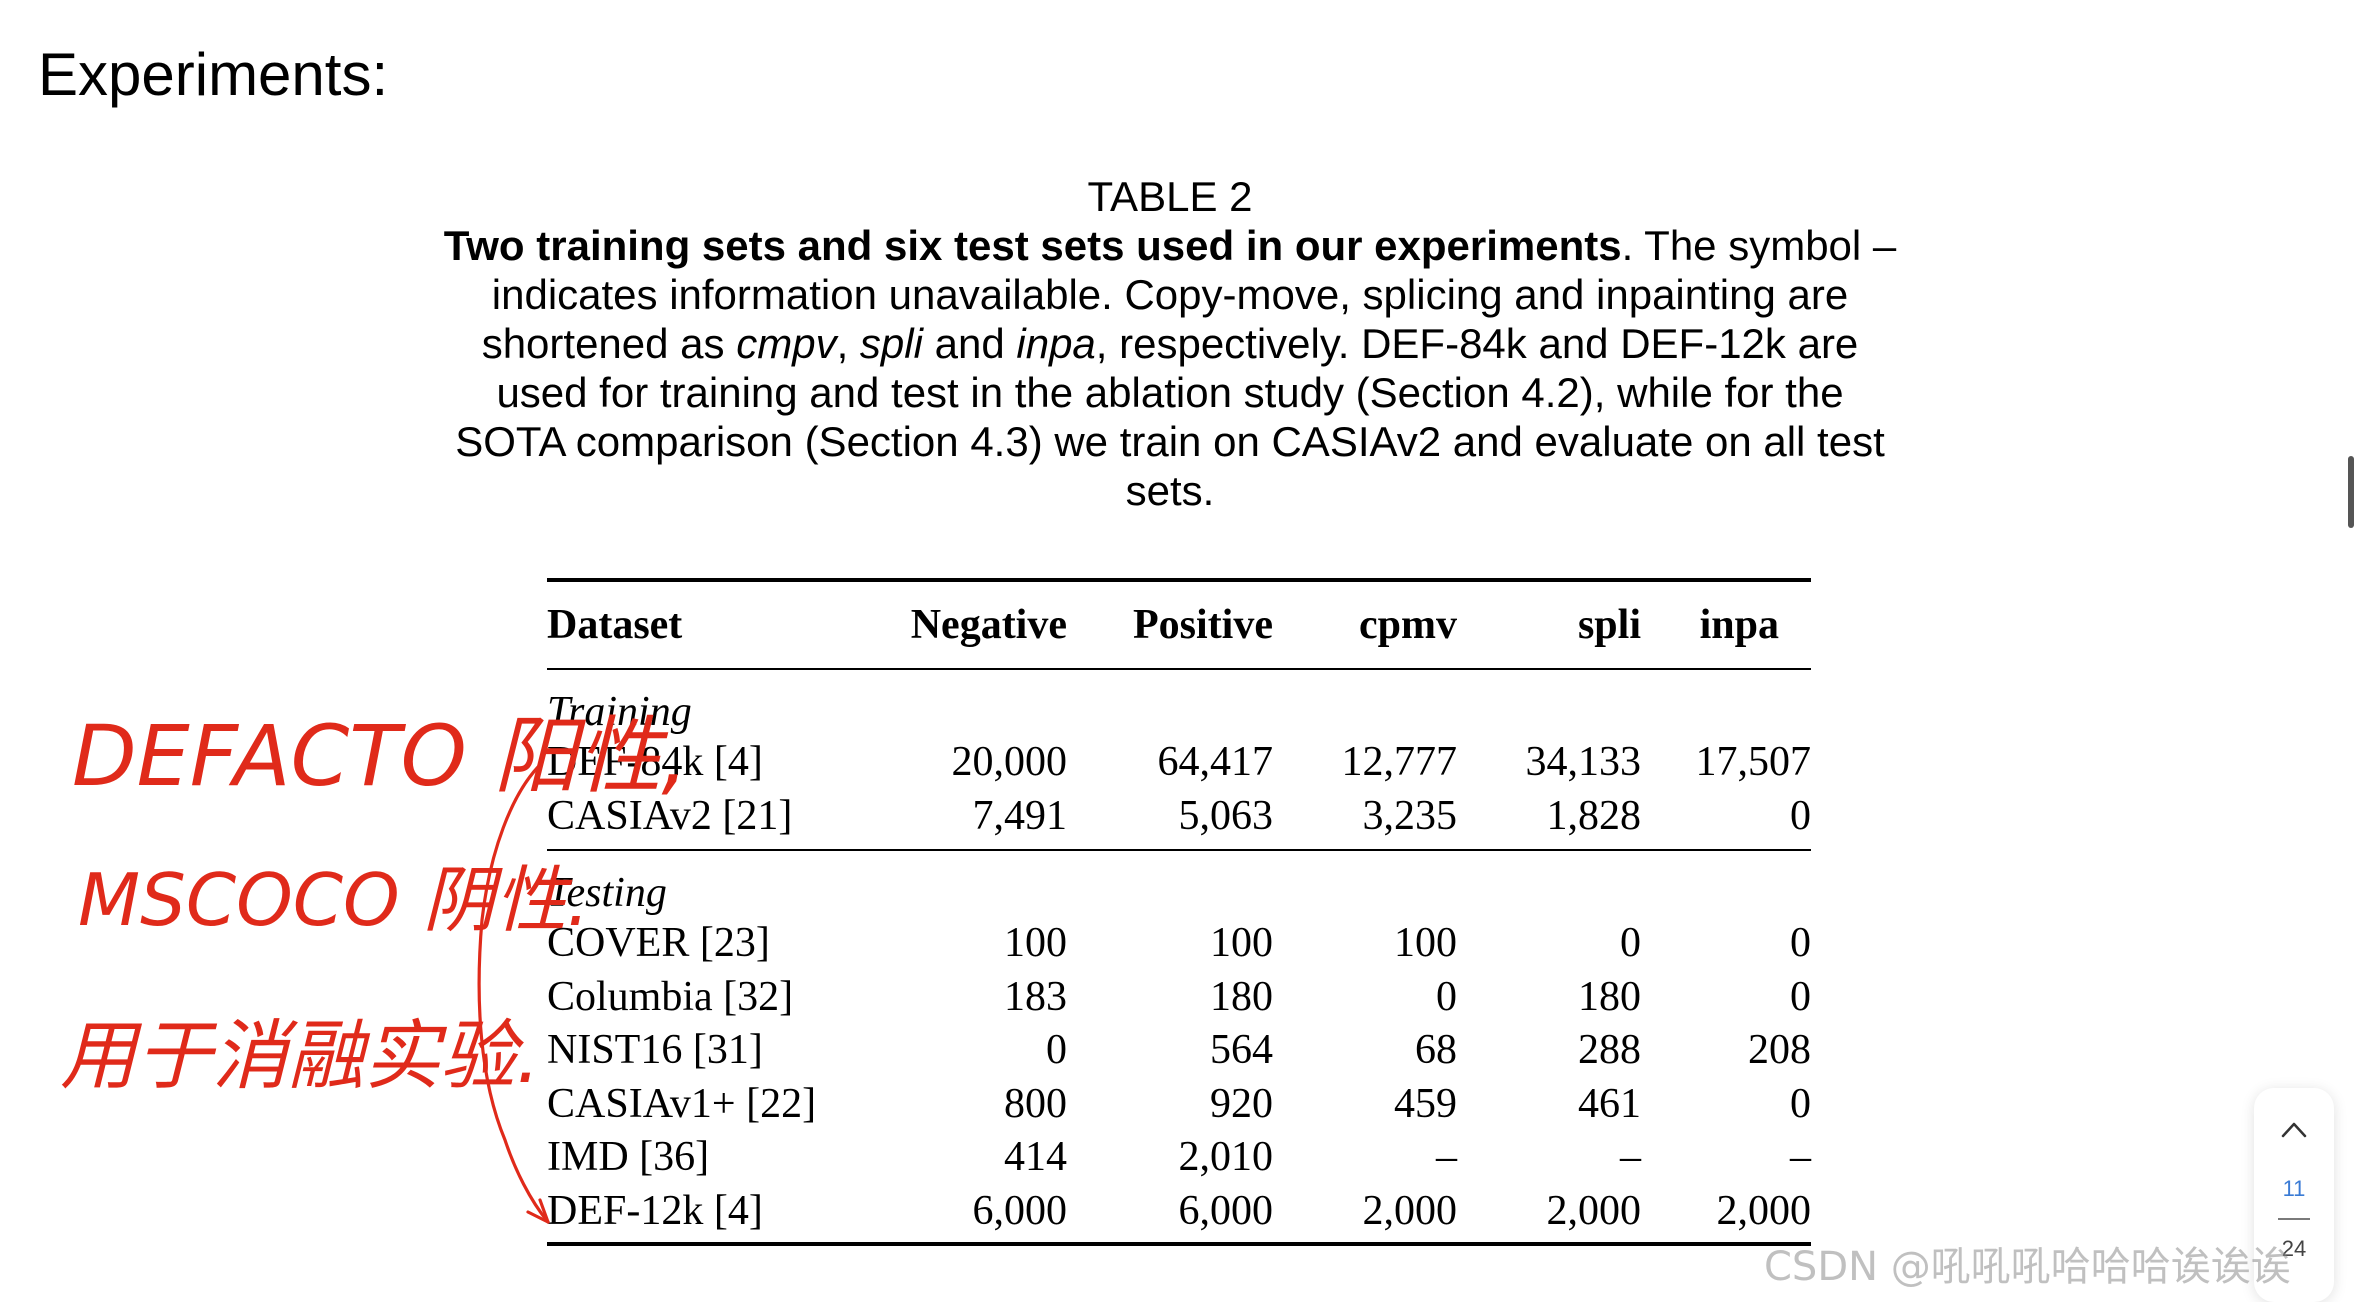  I want to click on table-row: DEF-12k [4] 6,000 6,000 2,000 2,000 2,000, so click(1179, 1215).